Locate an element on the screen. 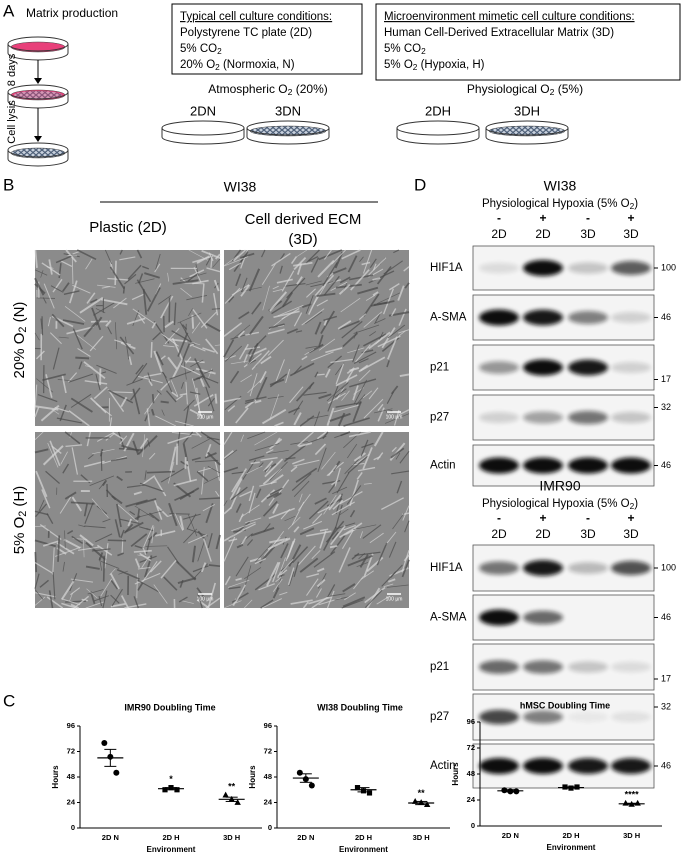 This screenshot has height=856, width=685. band is located at coordinates (631, 268).